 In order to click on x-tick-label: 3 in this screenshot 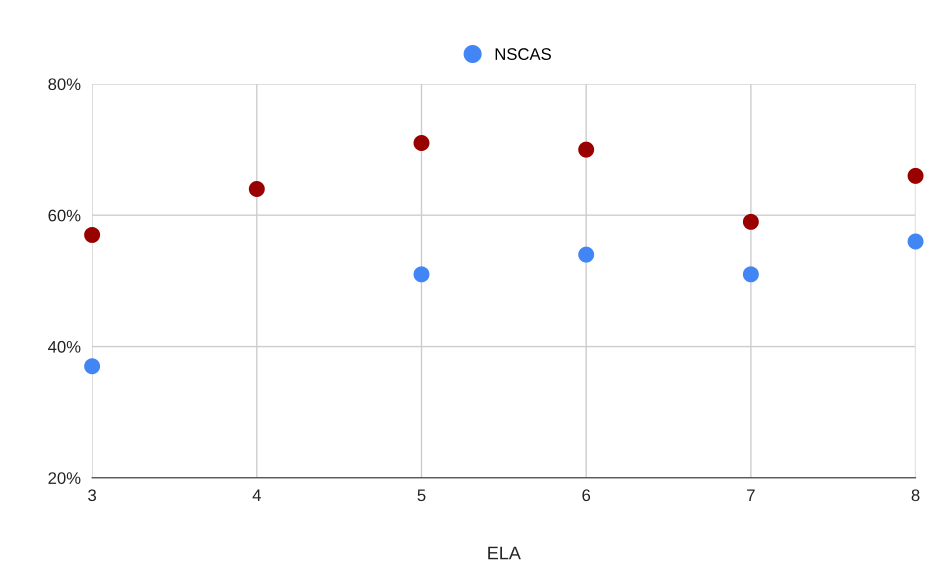, I will do `click(92, 495)`.